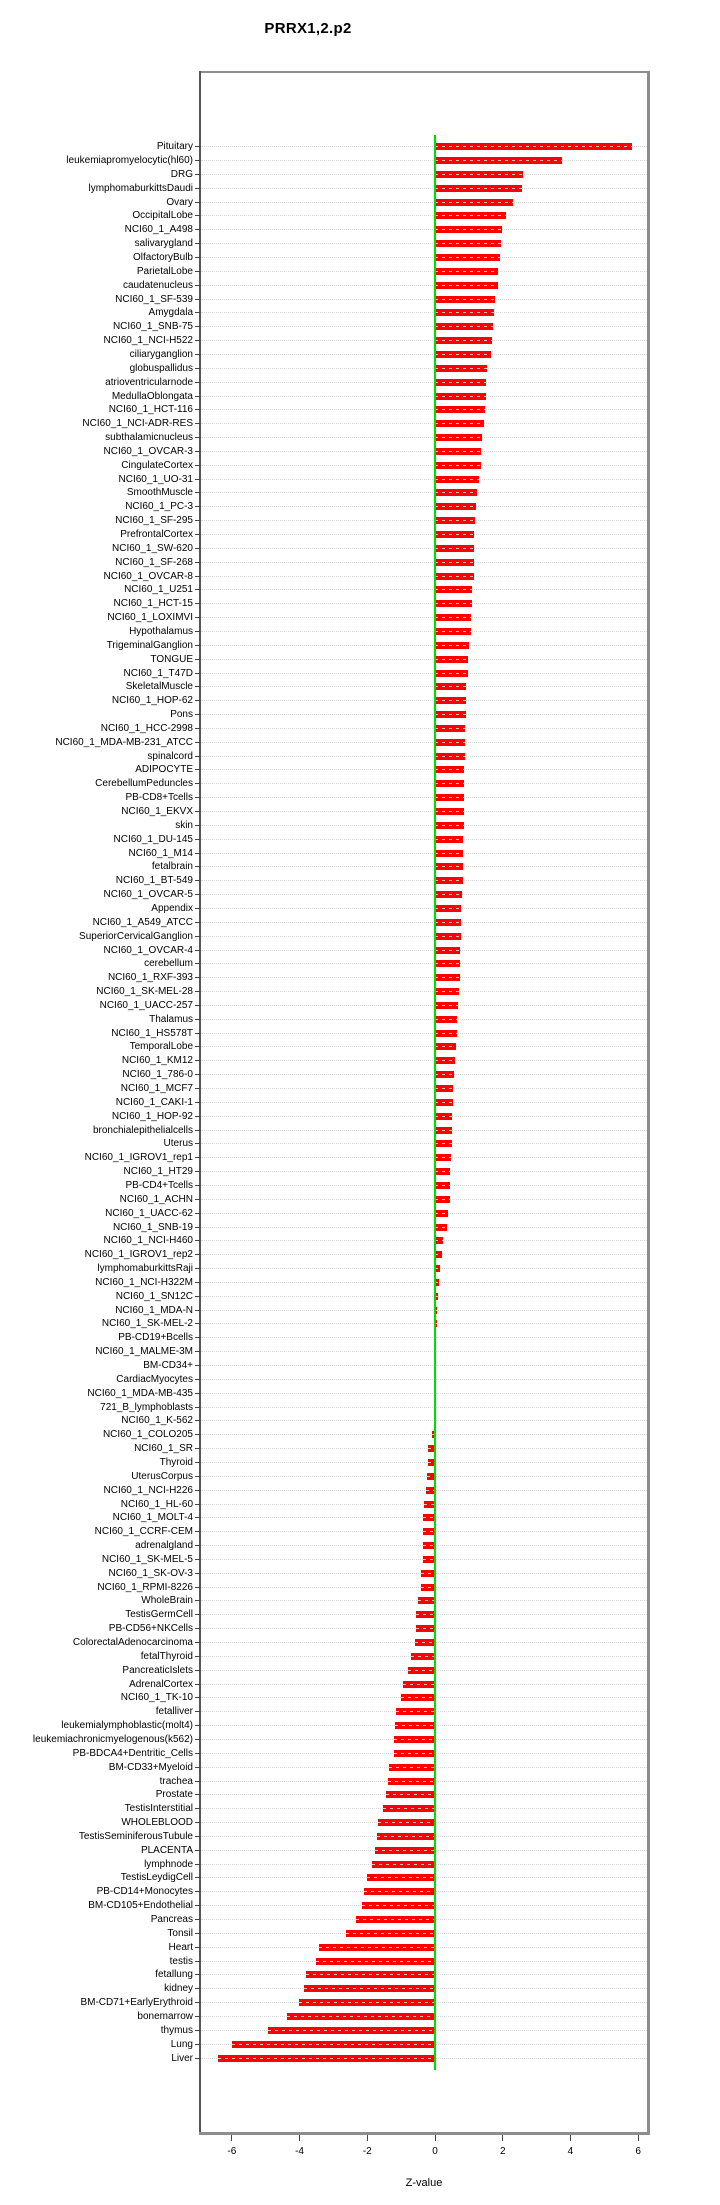 Image resolution: width=720 pixels, height=2205 pixels. What do you see at coordinates (172, 908) in the screenshot?
I see `row-label: Appendix` at bounding box center [172, 908].